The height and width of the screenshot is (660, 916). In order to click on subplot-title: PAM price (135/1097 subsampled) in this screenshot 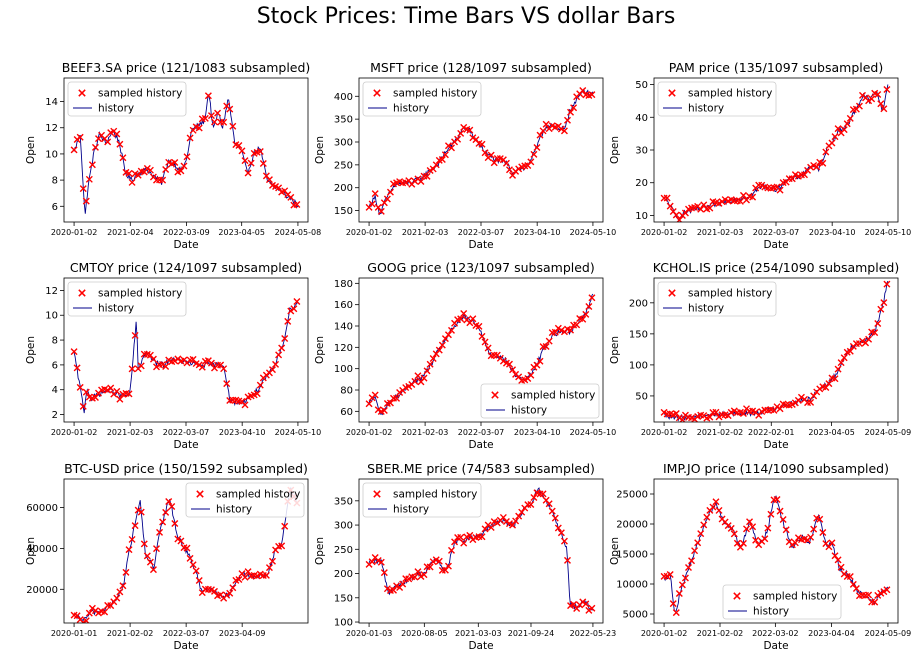, I will do `click(776, 67)`.